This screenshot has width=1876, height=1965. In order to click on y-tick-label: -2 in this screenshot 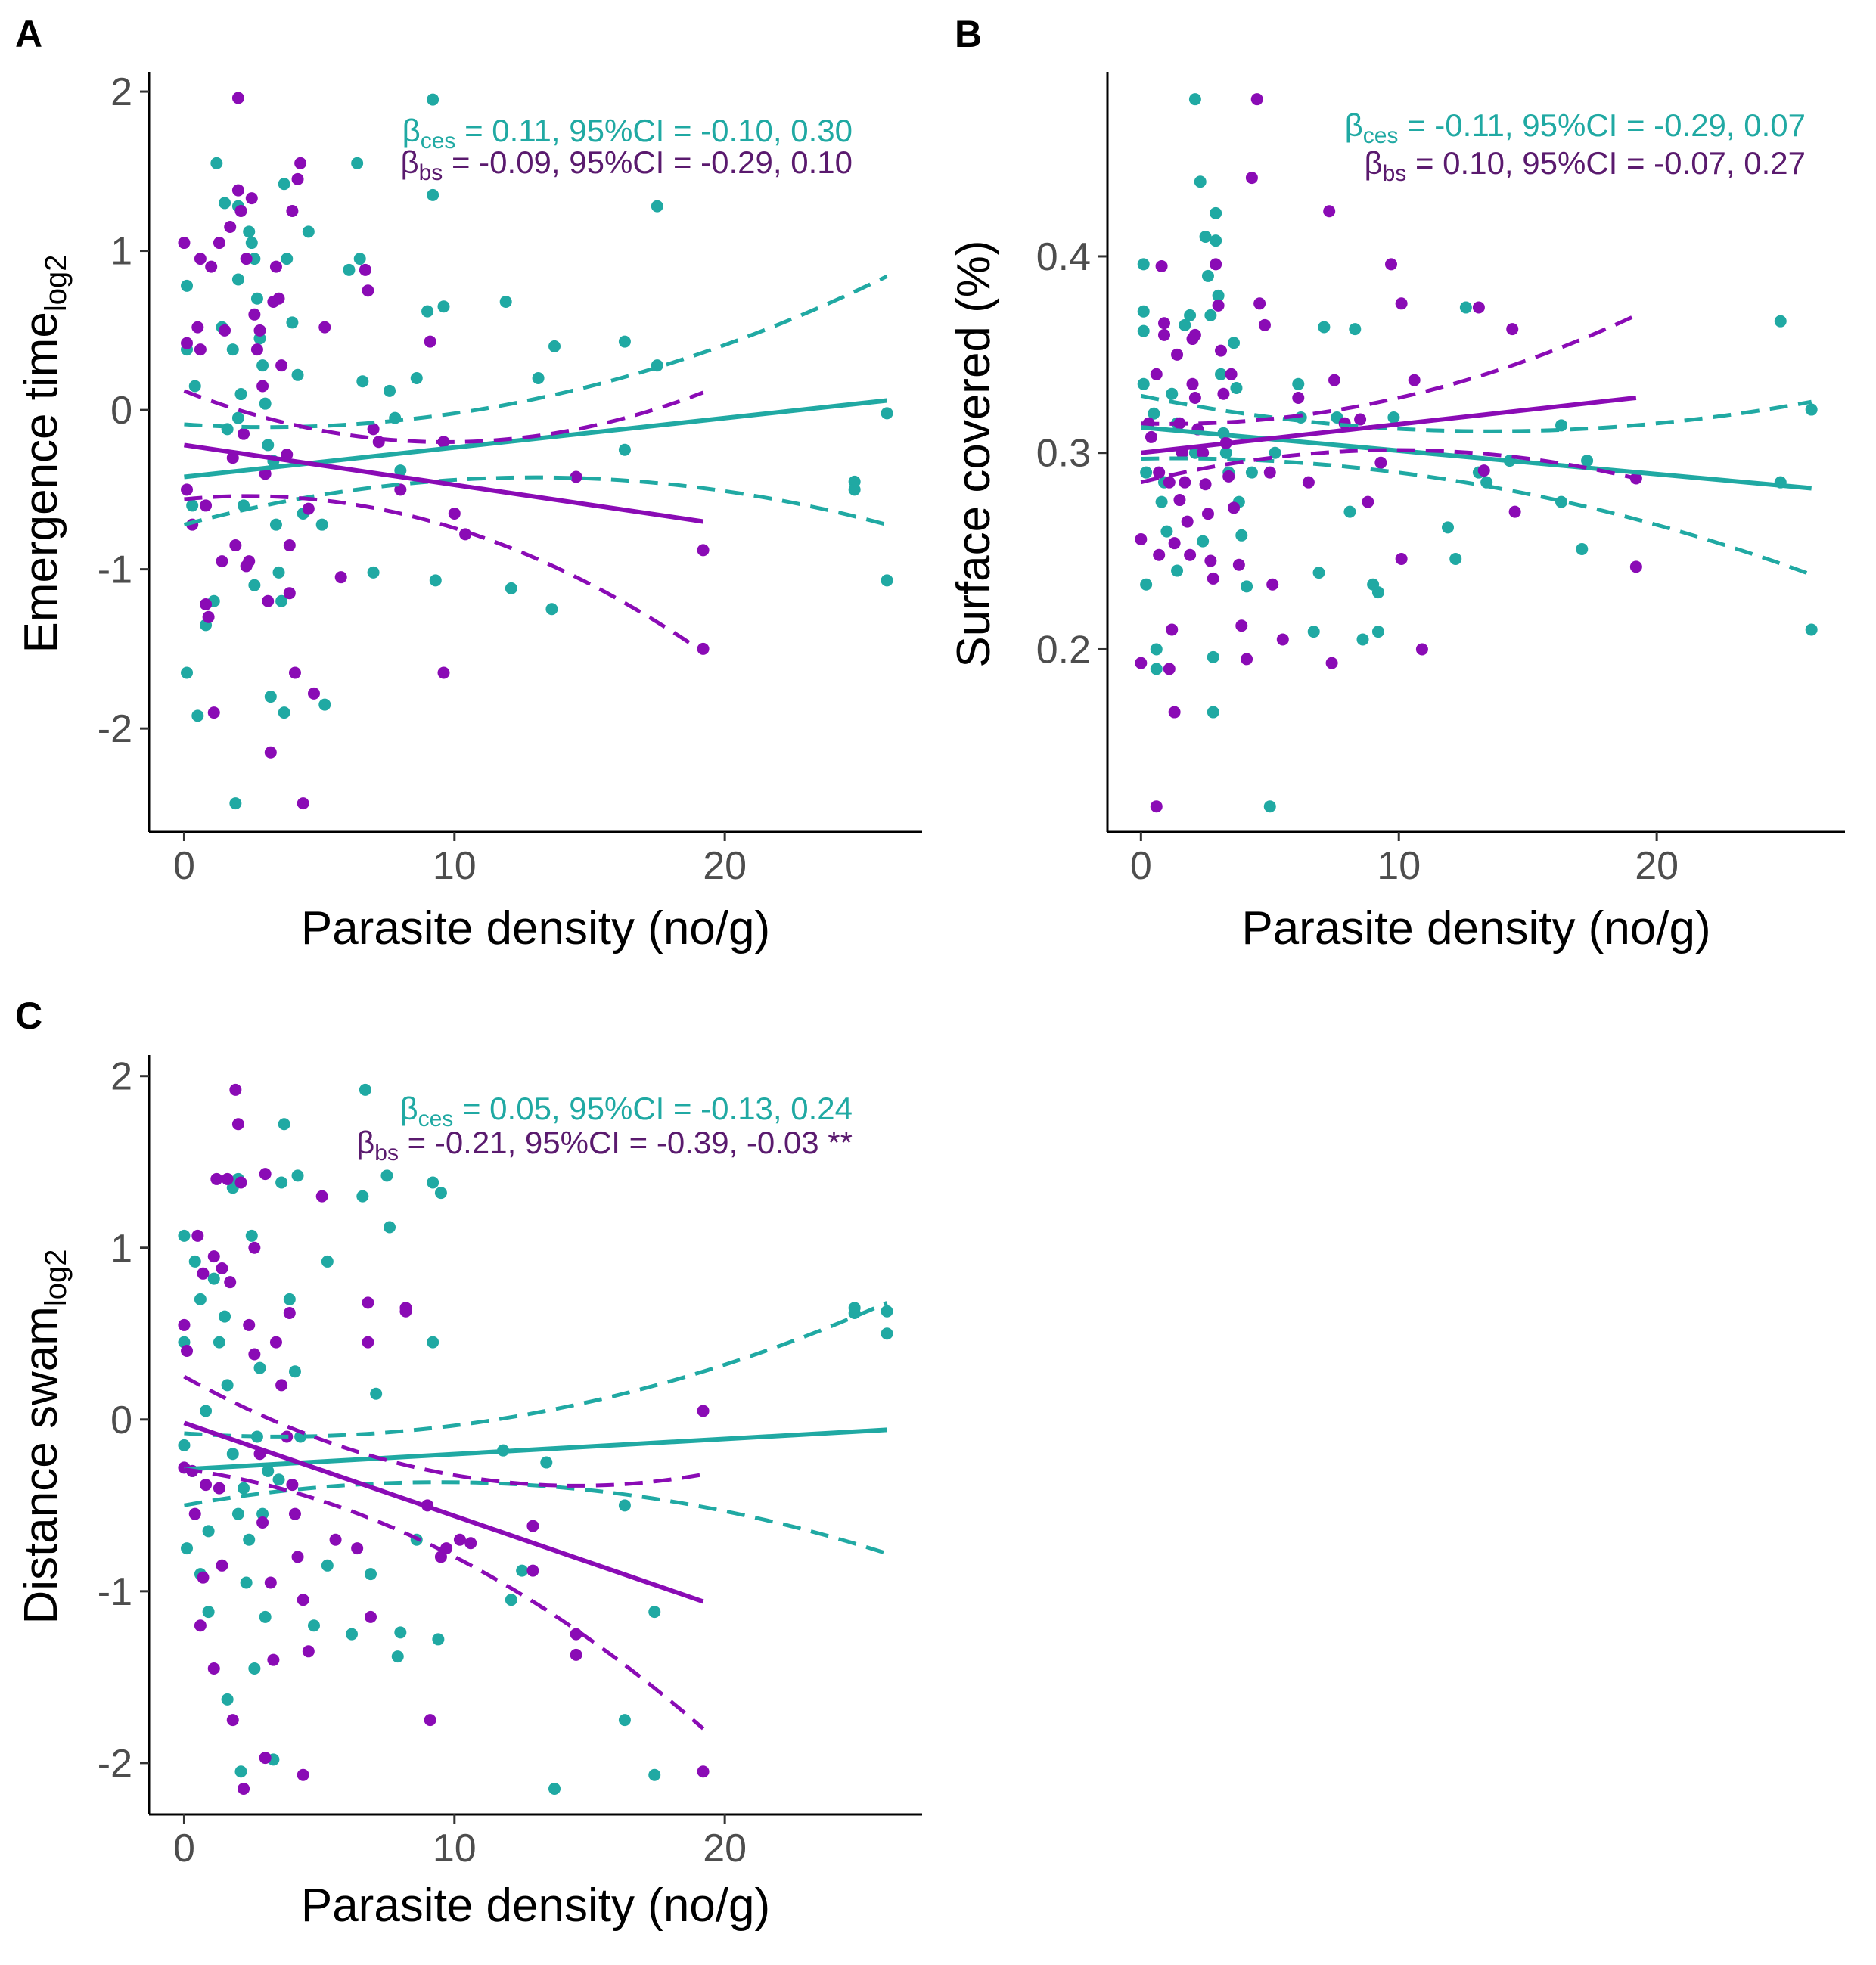, I will do `click(115, 729)`.